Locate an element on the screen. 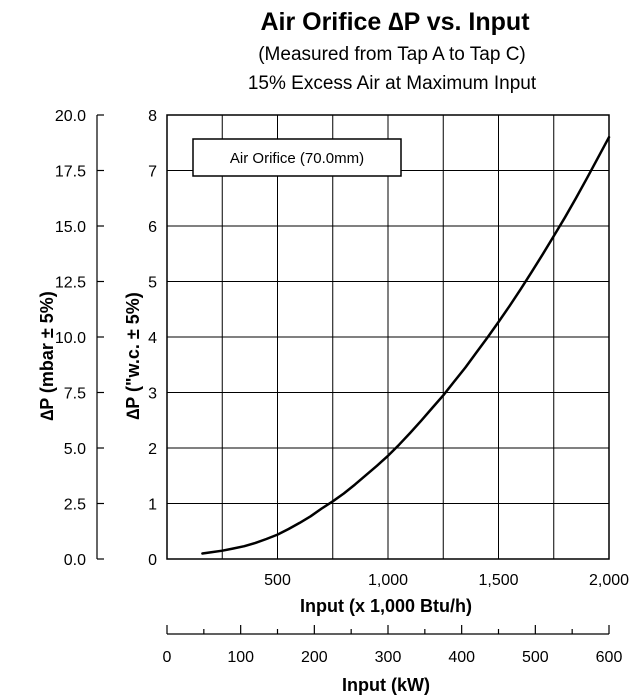 Image resolution: width=634 pixels, height=698 pixels. btu-tick-label: 2,000 is located at coordinates (609, 580).